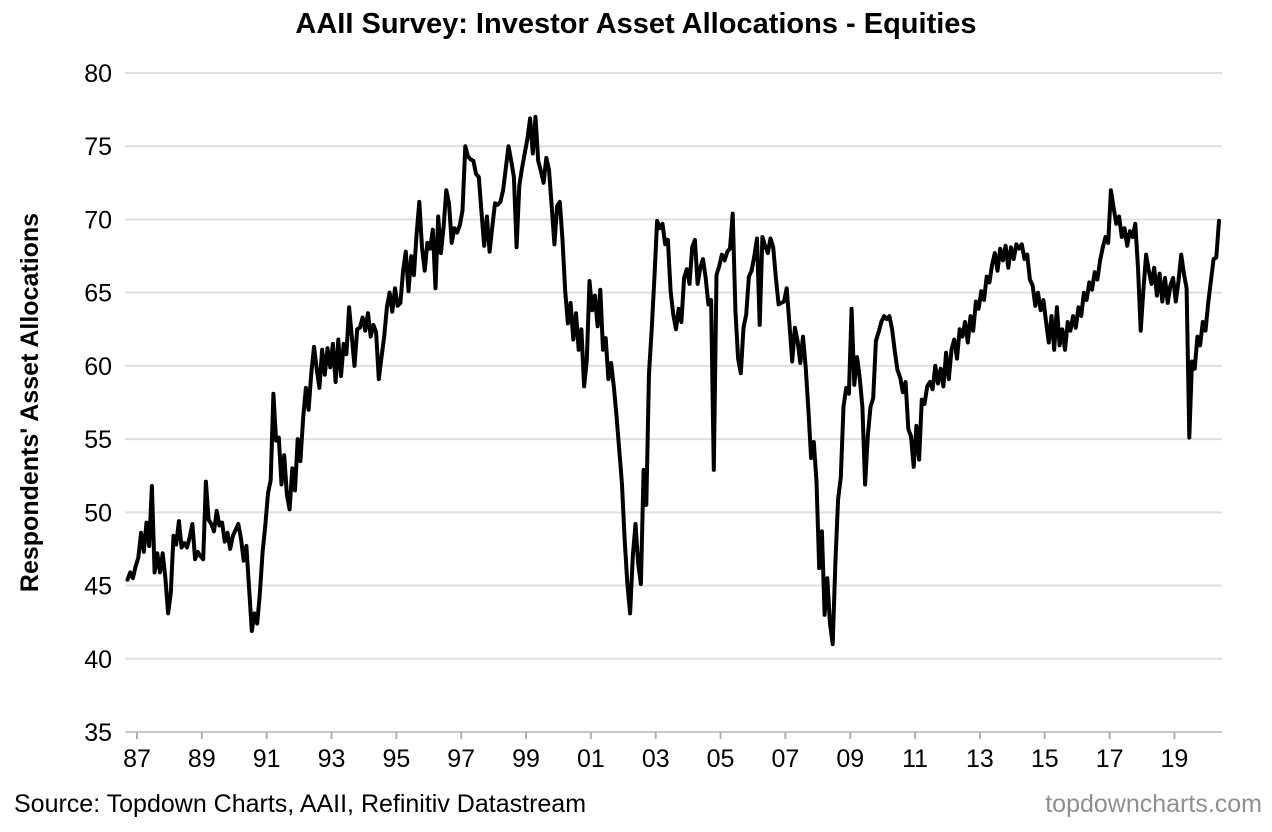 Image resolution: width=1272 pixels, height=832 pixels. I want to click on x-tick-label: 03, so click(656, 759).